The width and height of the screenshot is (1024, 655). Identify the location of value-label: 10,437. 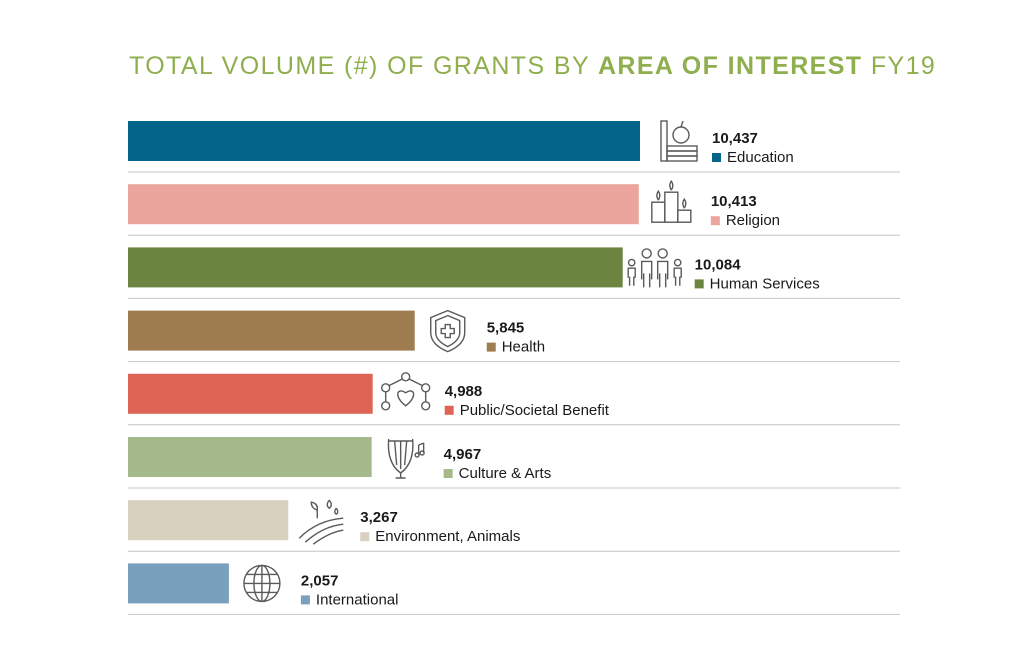
(735, 138).